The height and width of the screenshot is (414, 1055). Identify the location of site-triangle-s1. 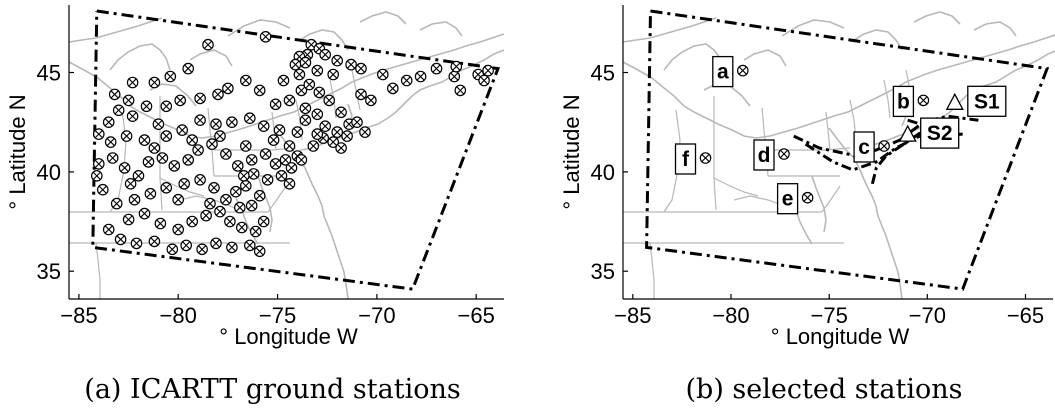
(954, 101).